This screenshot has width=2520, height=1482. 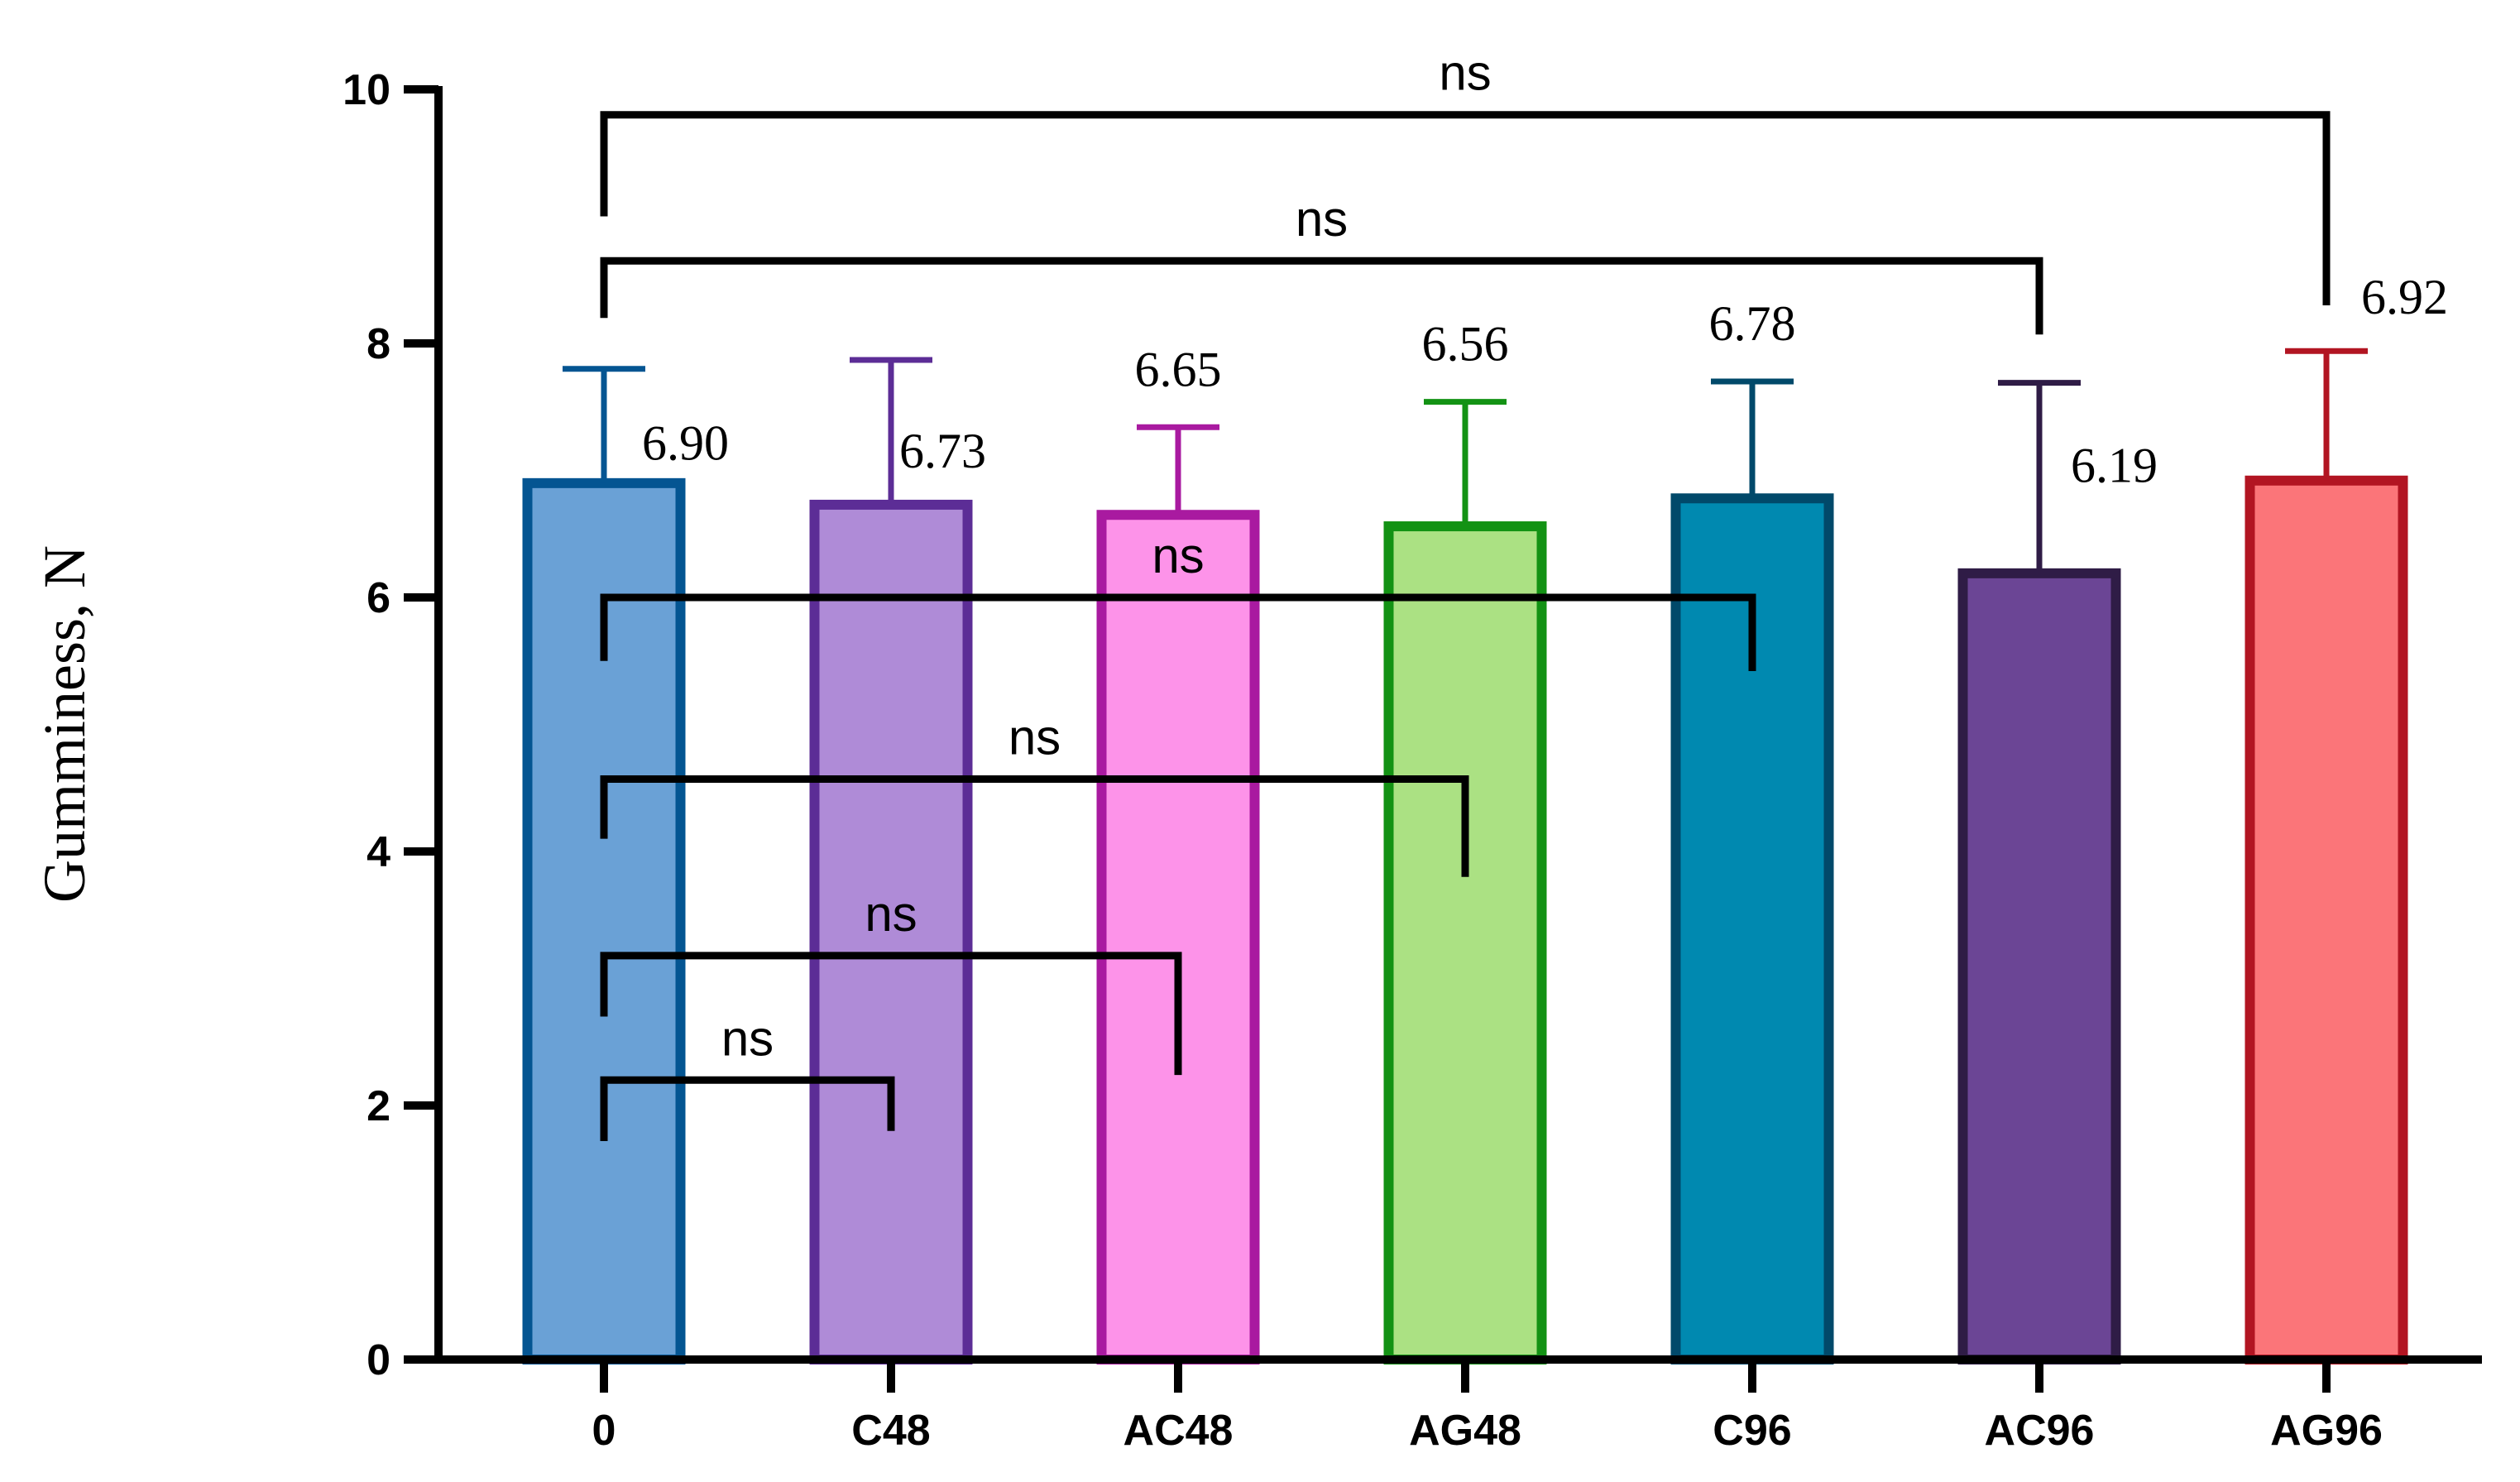 What do you see at coordinates (1752, 323) in the screenshot?
I see `value-label-c96: 6.78` at bounding box center [1752, 323].